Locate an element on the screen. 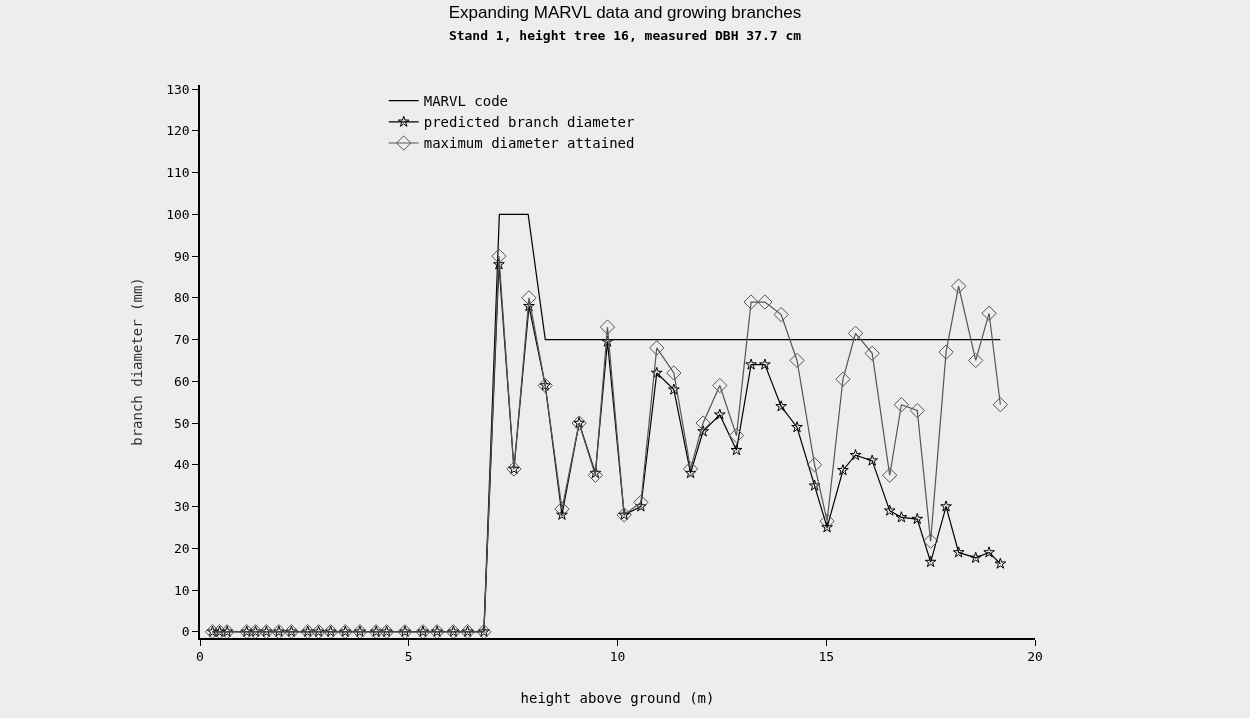 This screenshot has width=1250, height=718. y-tick-label: 130 is located at coordinates (178, 89).